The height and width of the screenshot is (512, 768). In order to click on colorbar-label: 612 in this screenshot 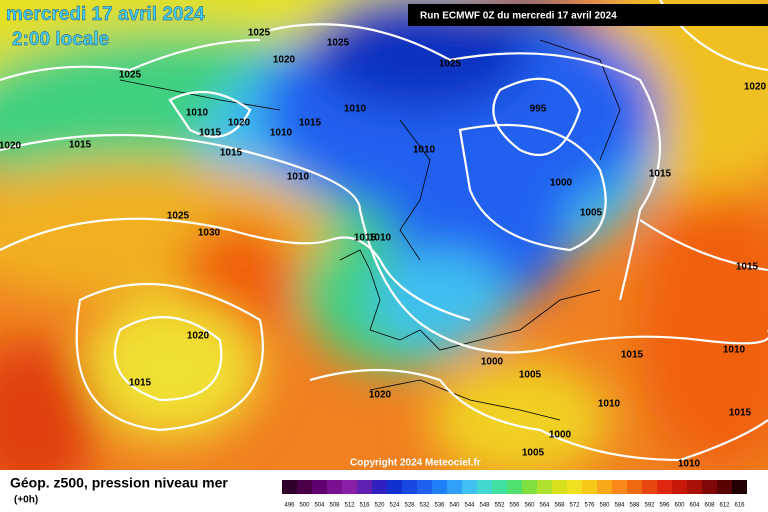, I will do `click(724, 506)`.